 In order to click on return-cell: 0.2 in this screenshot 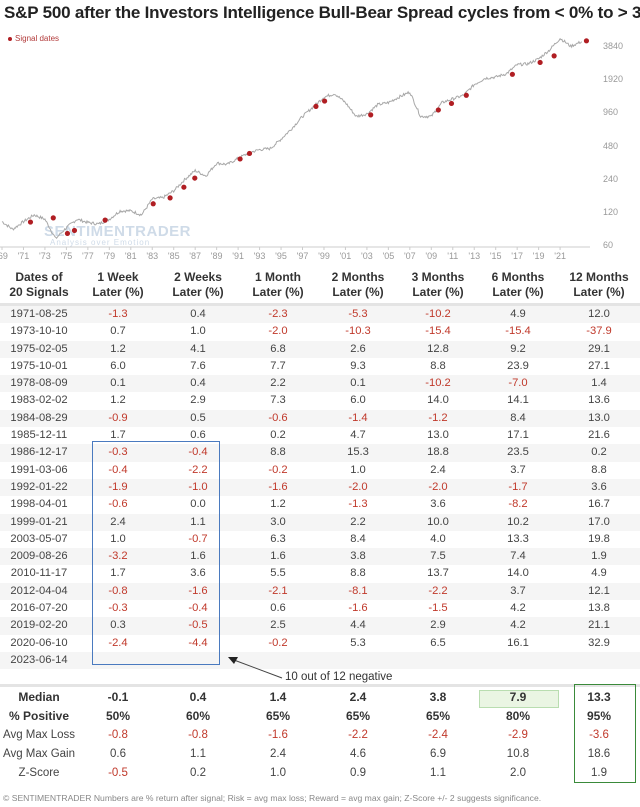, I will do `click(599, 453)`.